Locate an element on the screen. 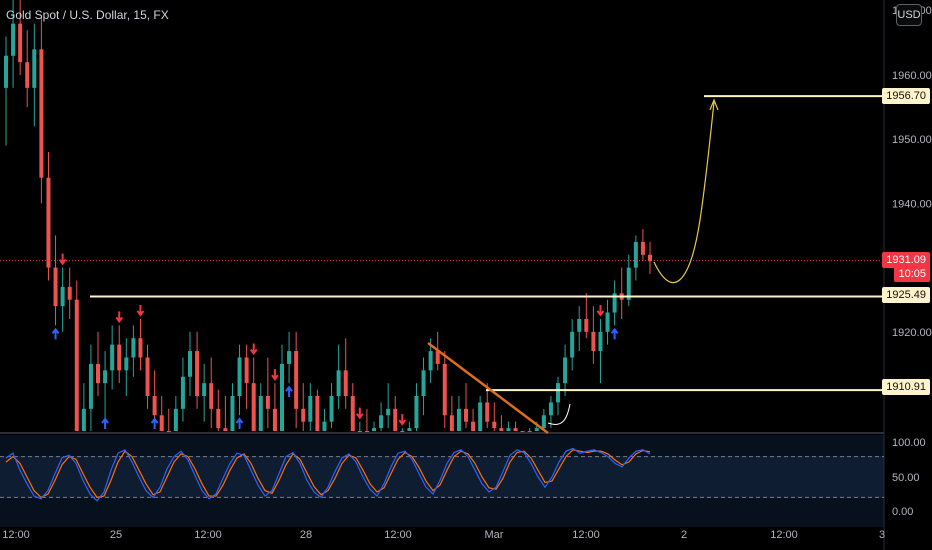 This screenshot has width=932, height=550. projection-curve is located at coordinates (684, 192).